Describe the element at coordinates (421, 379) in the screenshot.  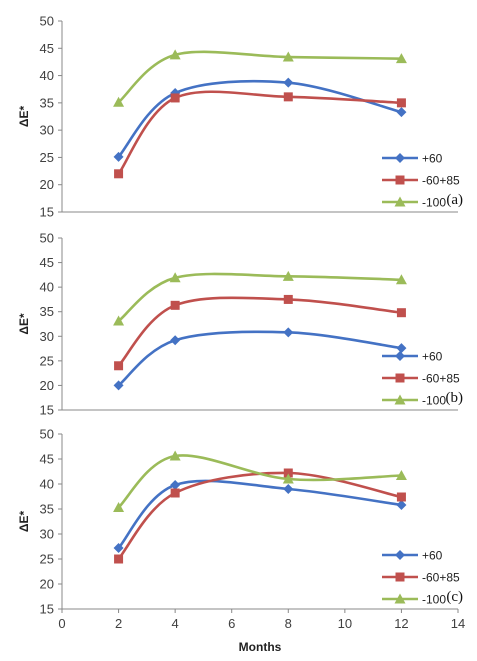
I see `legend-item: -60+85` at that location.